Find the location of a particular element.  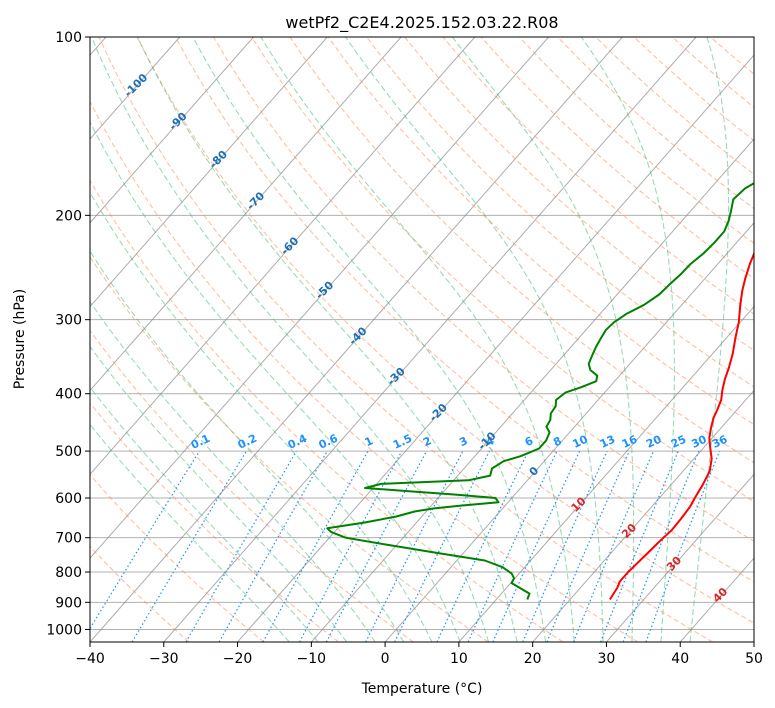

x-tick-label: 10 is located at coordinates (459, 659).